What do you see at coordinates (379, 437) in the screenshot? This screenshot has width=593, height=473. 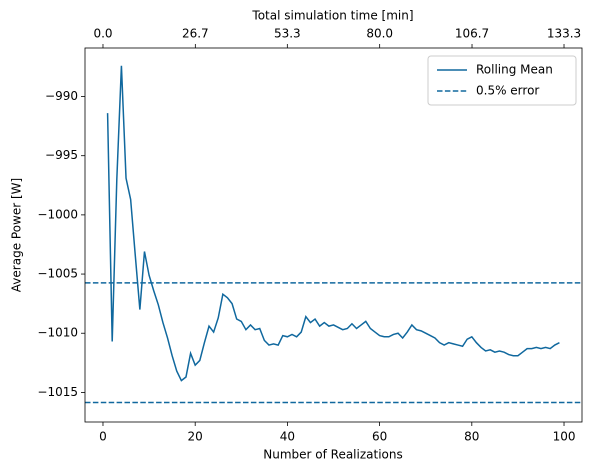 I see `x-tick-label: 60` at bounding box center [379, 437].